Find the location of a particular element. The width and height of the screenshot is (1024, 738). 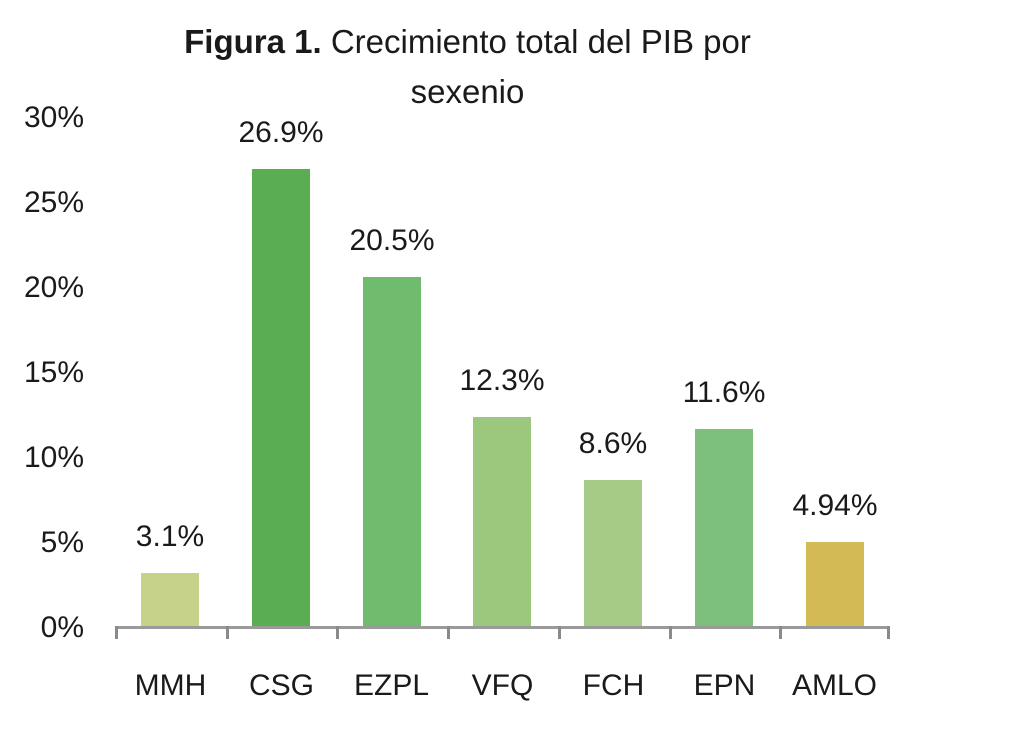

x-axis-label-ezpl: EZPL is located at coordinates (391, 685).